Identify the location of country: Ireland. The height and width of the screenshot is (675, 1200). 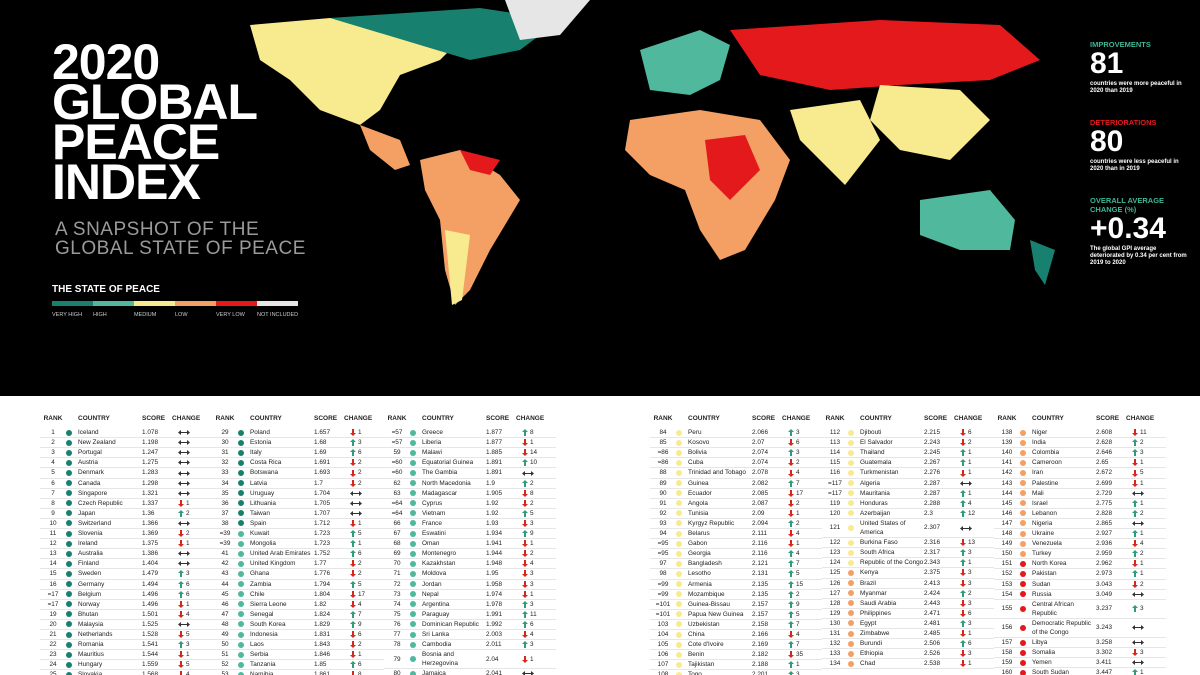
(88, 544).